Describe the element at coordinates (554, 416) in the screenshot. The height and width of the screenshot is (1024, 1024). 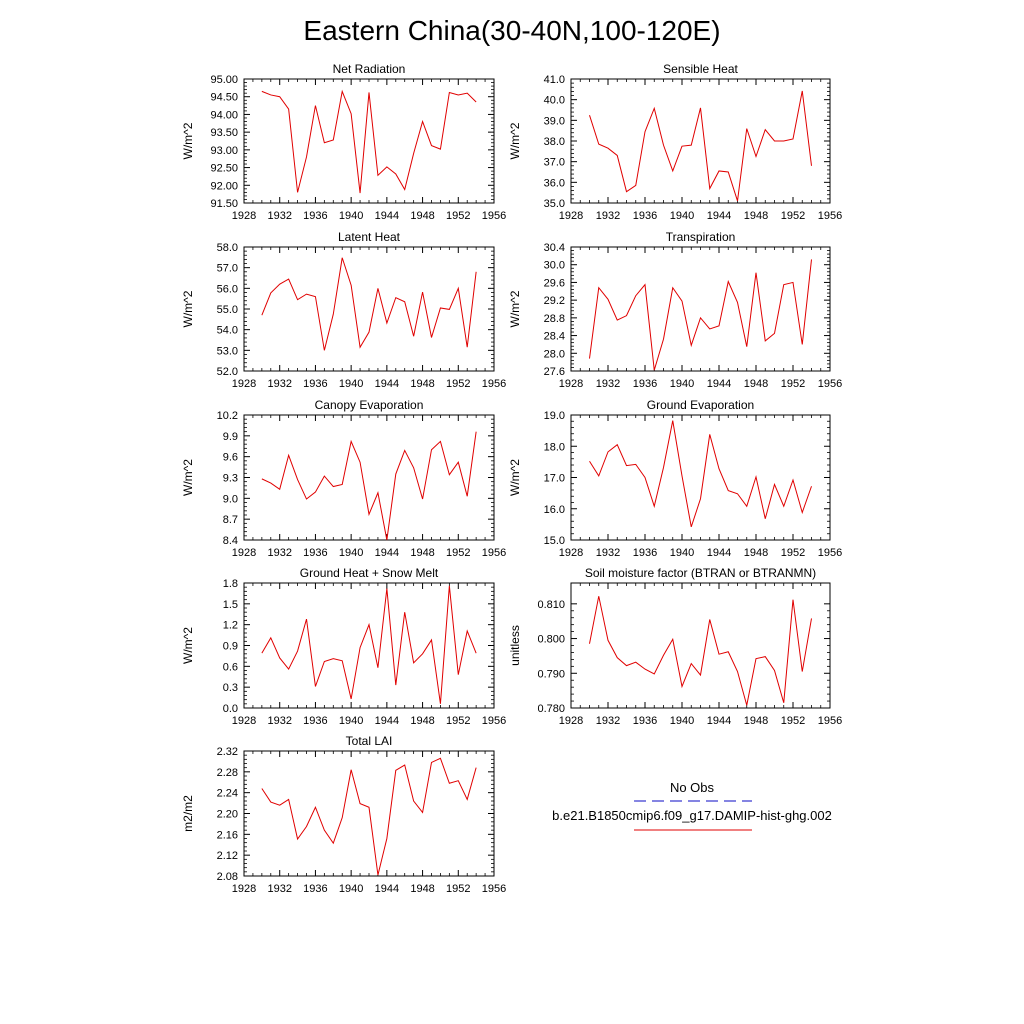
I see `y-tick-label: 19.0` at that location.